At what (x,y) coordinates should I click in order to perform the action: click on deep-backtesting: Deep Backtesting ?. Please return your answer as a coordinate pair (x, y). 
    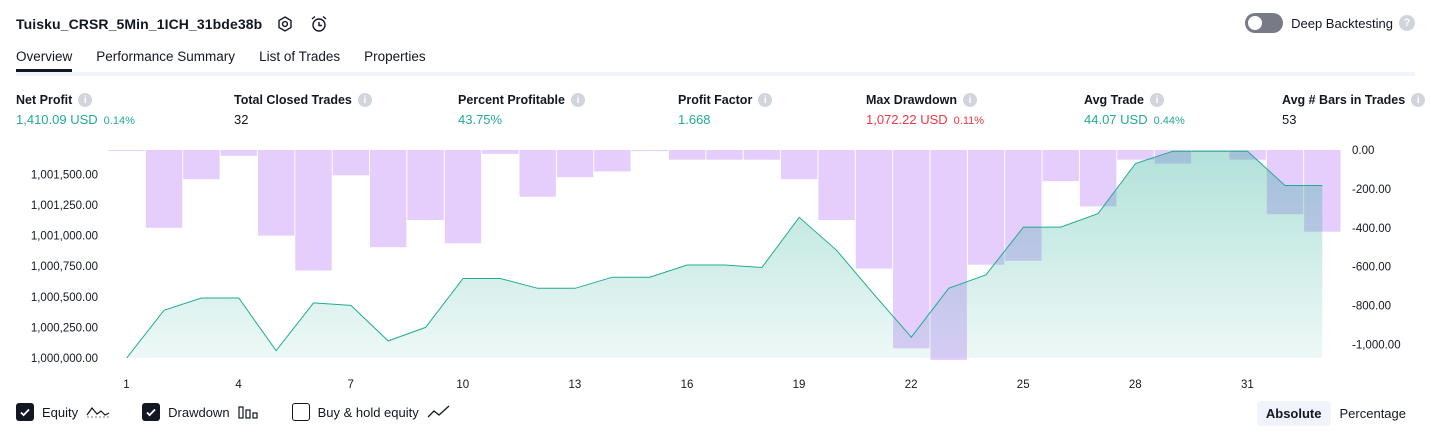
    Looking at the image, I should click on (1330, 23).